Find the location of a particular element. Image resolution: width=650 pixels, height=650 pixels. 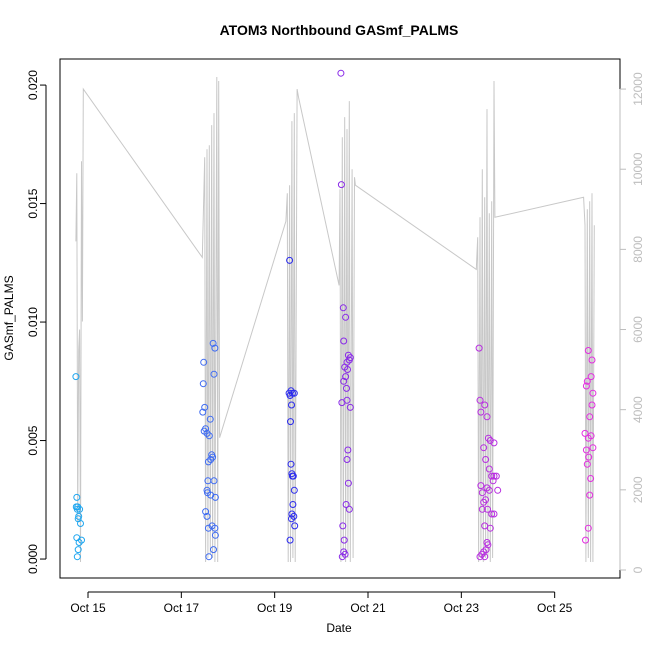

y-axis-label: GASmf_PALMS is located at coordinates (9, 317).